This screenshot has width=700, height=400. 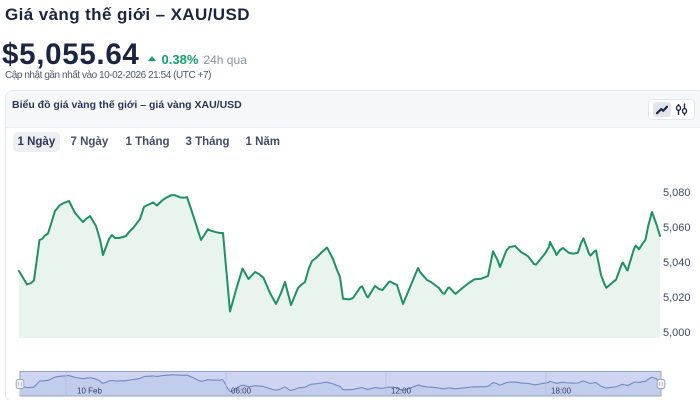 I want to click on svg-text: 06:00, so click(x=241, y=391).